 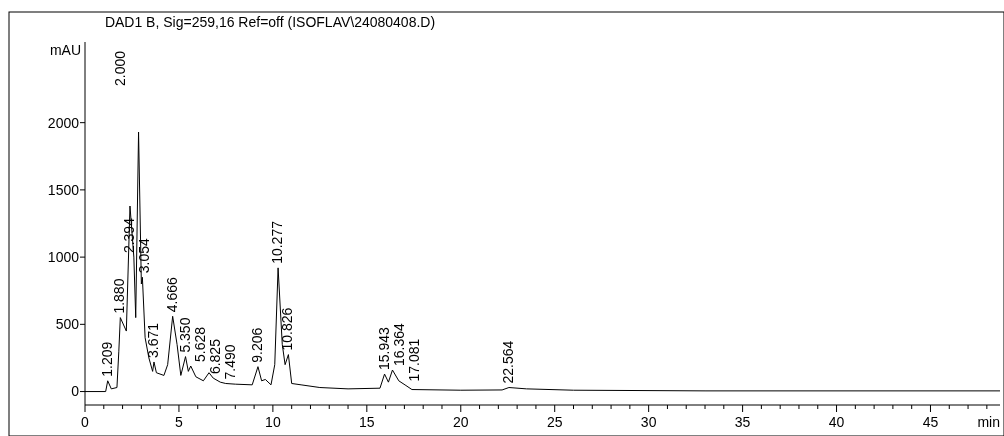 I want to click on y-tick-label: 2000, so click(x=63, y=122).